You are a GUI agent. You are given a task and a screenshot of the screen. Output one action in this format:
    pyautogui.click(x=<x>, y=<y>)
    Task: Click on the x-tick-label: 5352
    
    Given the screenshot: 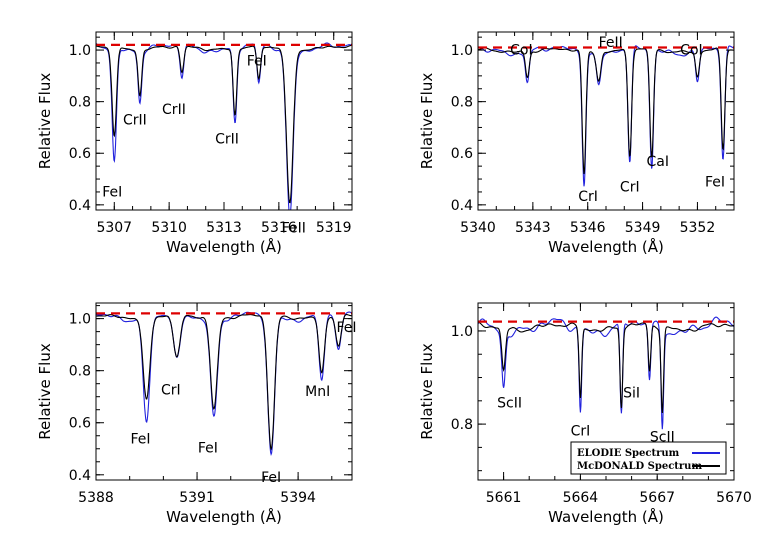 What is the action you would take?
    pyautogui.click(x=698, y=228)
    